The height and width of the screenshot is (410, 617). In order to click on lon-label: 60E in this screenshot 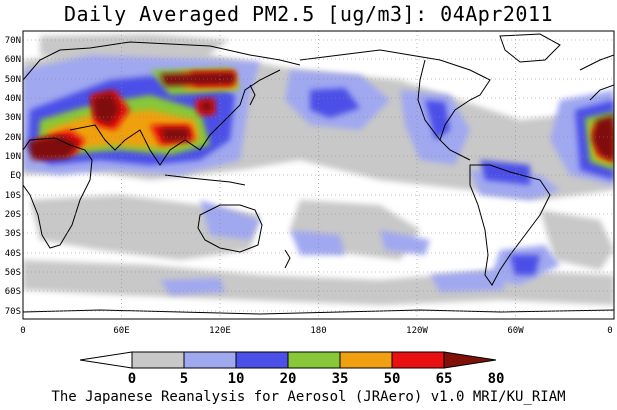, I will do `click(121, 331)`.